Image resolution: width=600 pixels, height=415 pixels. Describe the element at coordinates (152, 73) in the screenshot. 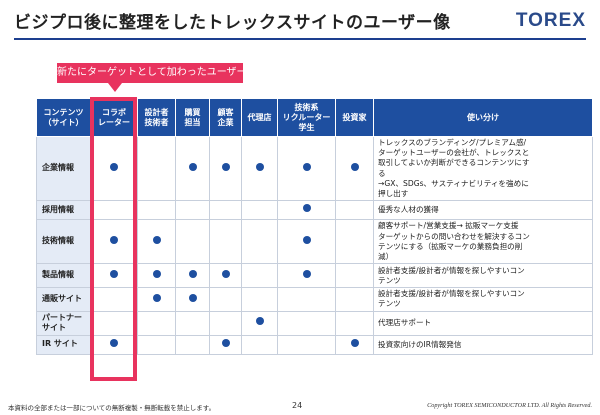

I see `new-target-callout: 新たにターゲットとして加わったユーザー` at that location.